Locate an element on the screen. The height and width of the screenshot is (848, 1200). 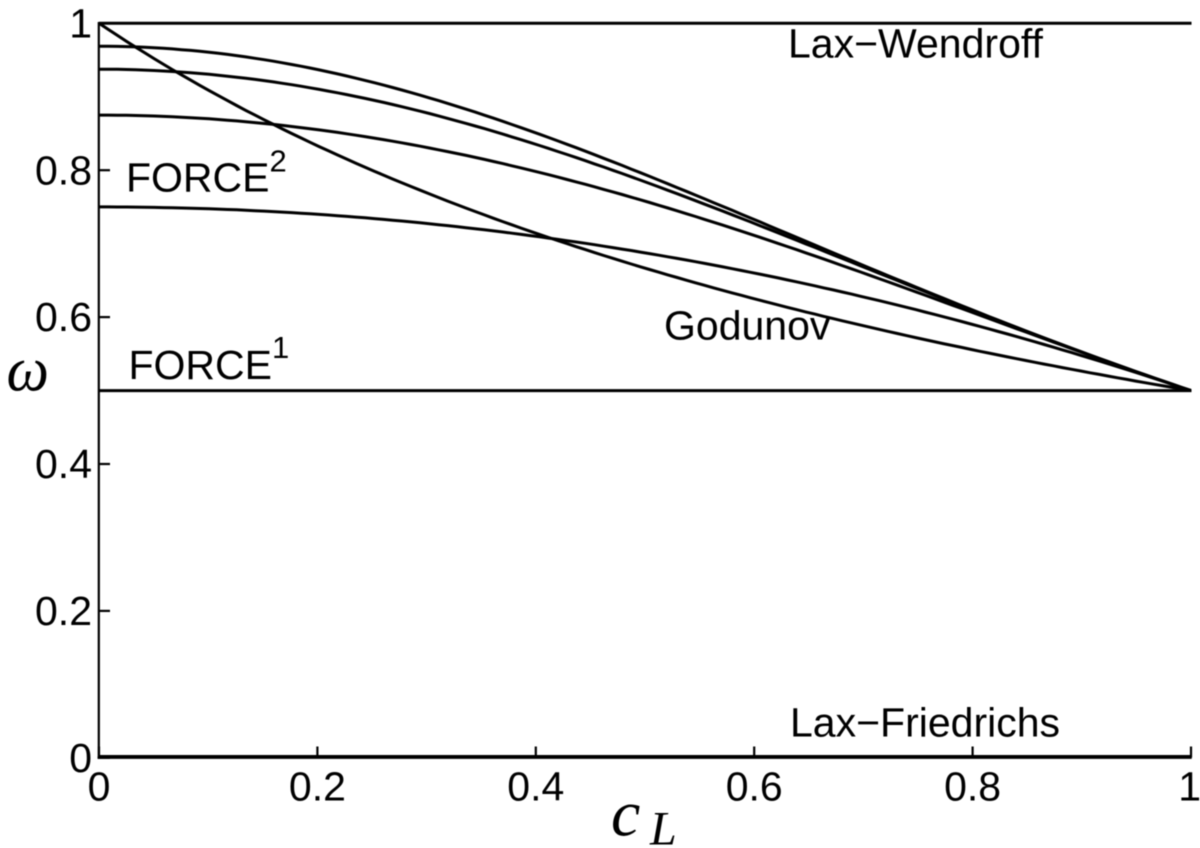
svg-text: Lax−Friedrichs is located at coordinates (925, 723).